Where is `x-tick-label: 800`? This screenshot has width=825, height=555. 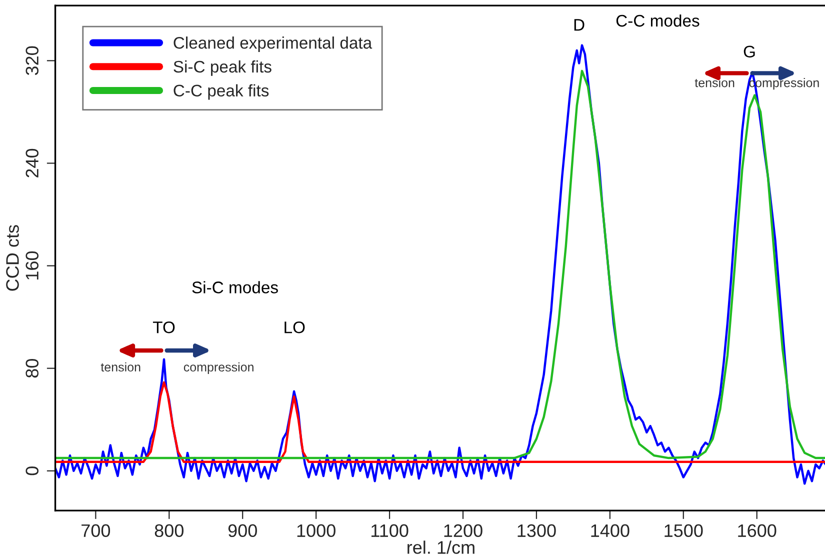
x-tick-label: 800 is located at coordinates (169, 531).